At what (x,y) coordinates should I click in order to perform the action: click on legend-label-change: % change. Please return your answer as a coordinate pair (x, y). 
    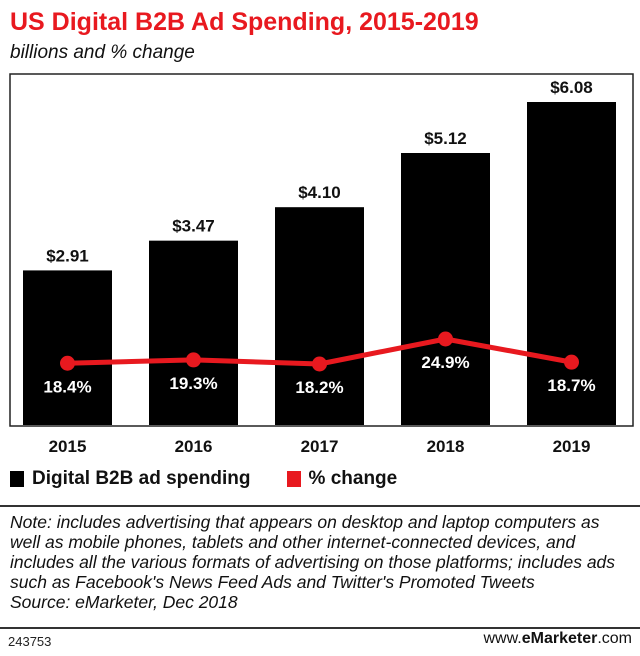
    Looking at the image, I should click on (353, 478).